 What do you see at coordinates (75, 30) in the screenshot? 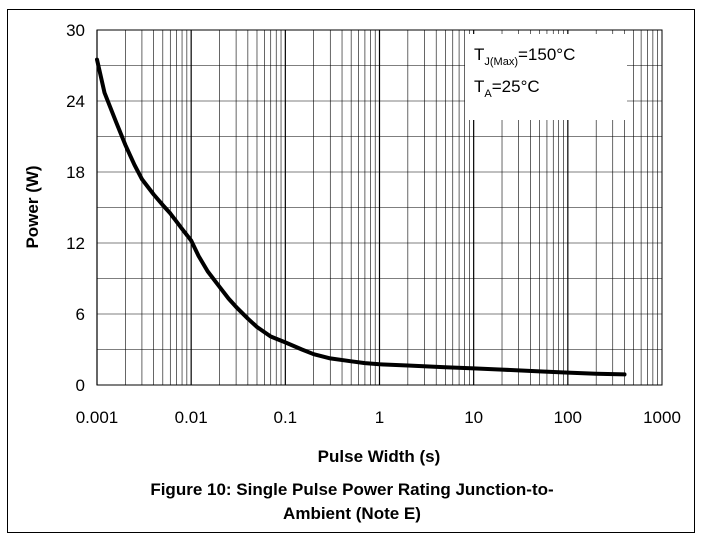
I see `y-tick-label: 30` at bounding box center [75, 30].